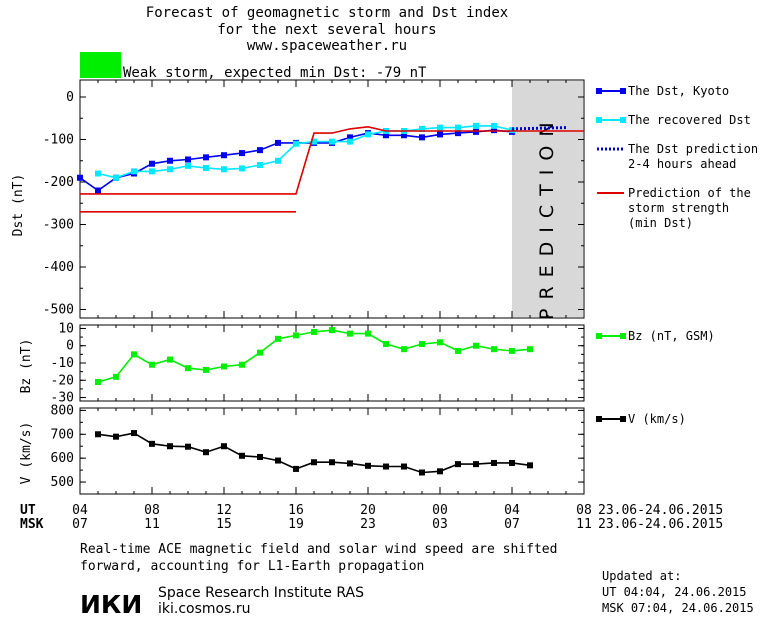 The image size is (760, 620). I want to click on prediction-region, so click(547, 199).